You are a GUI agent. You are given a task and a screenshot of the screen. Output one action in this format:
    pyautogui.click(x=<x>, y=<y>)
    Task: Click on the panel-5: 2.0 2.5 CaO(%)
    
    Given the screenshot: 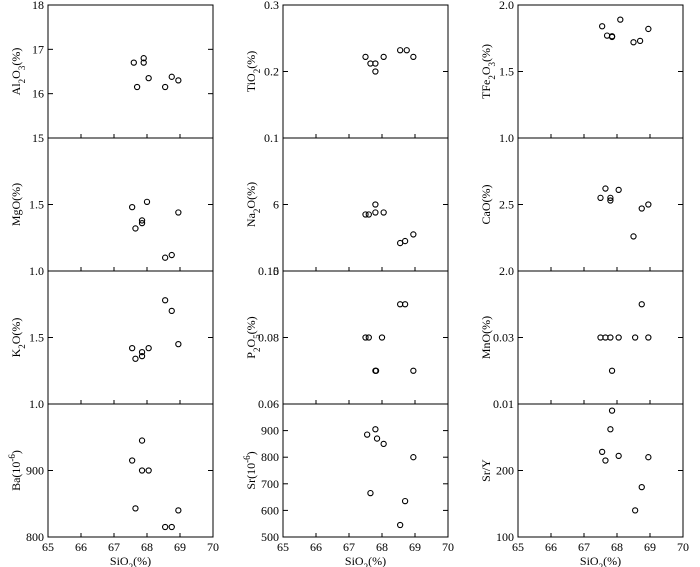 What is the action you would take?
    pyautogui.click(x=581, y=207)
    